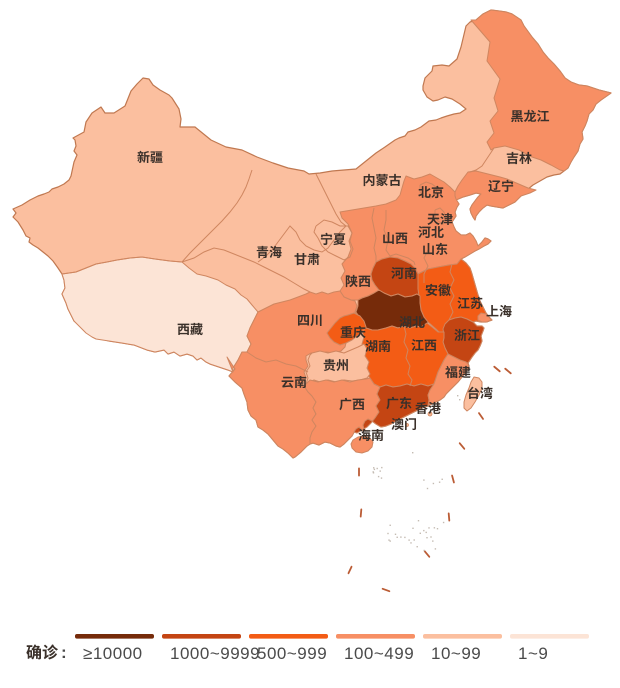 The height and width of the screenshot is (688, 620). What do you see at coordinates (113, 653) in the screenshot?
I see `svg-text: ≥10000` at bounding box center [113, 653].